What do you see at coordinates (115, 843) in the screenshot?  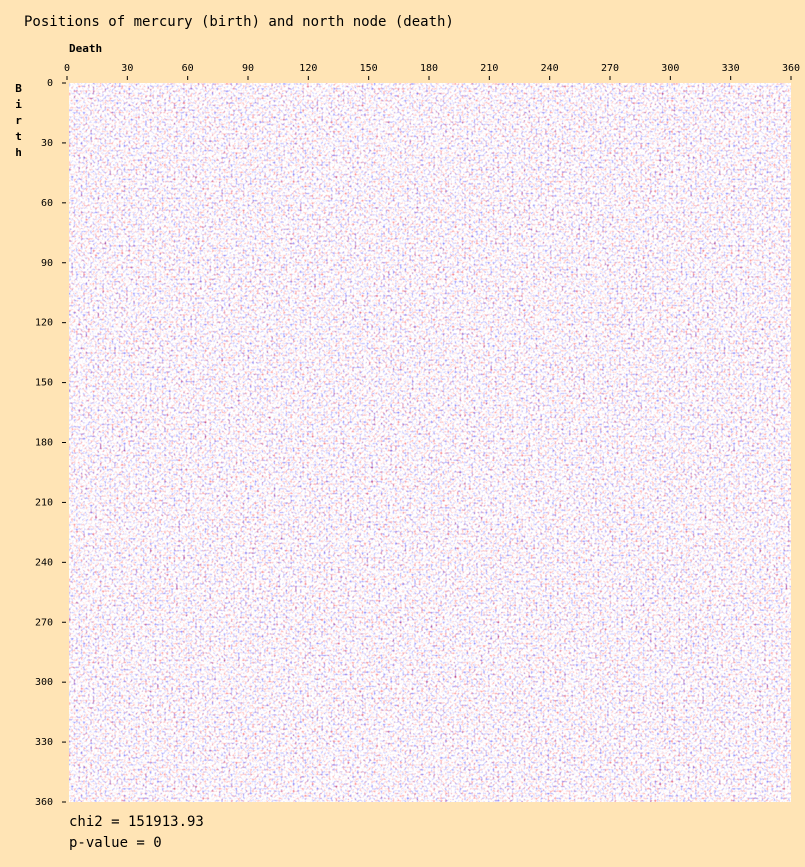 I see `annotation: p-value = 0` at bounding box center [115, 843].